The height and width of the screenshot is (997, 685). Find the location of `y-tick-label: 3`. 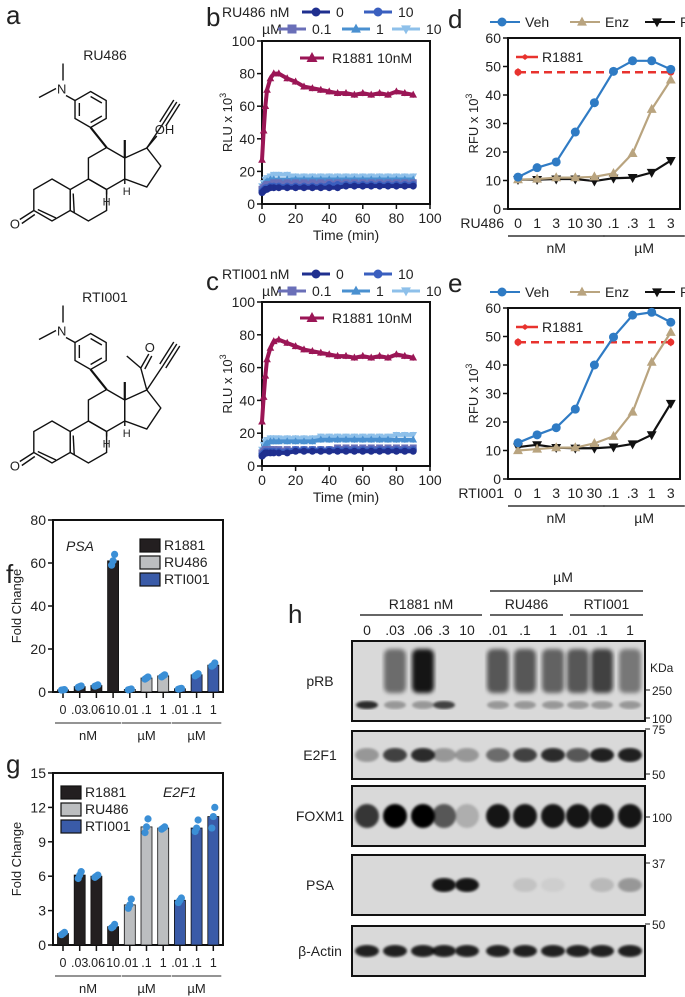

y-tick-label: 3 is located at coordinates (42, 911).